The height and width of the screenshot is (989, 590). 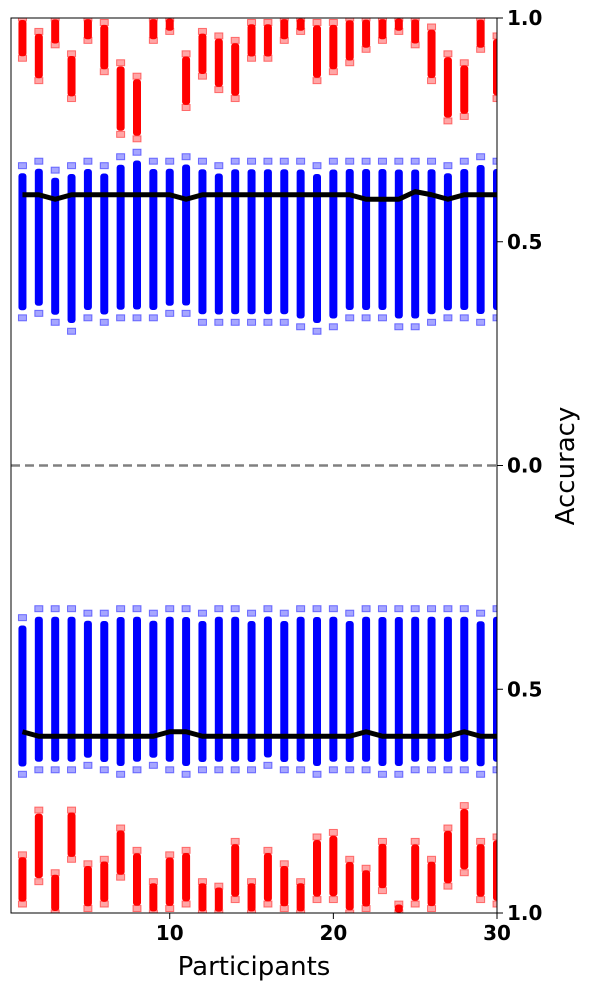 What do you see at coordinates (524, 18) in the screenshot?
I see `y-tick-label-0: 1.0` at bounding box center [524, 18].